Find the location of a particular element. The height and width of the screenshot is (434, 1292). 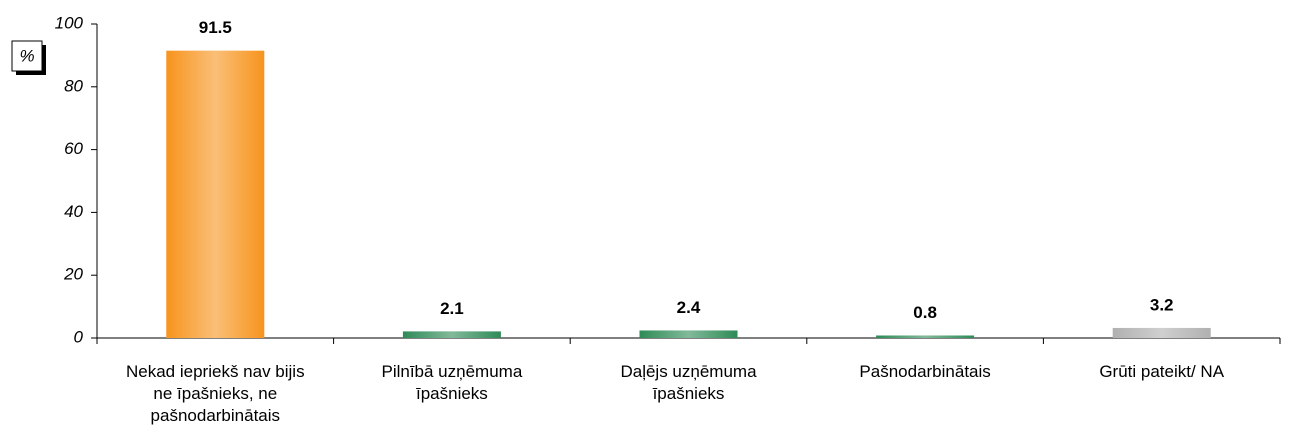

data-label: 3.2 is located at coordinates (1162, 304).